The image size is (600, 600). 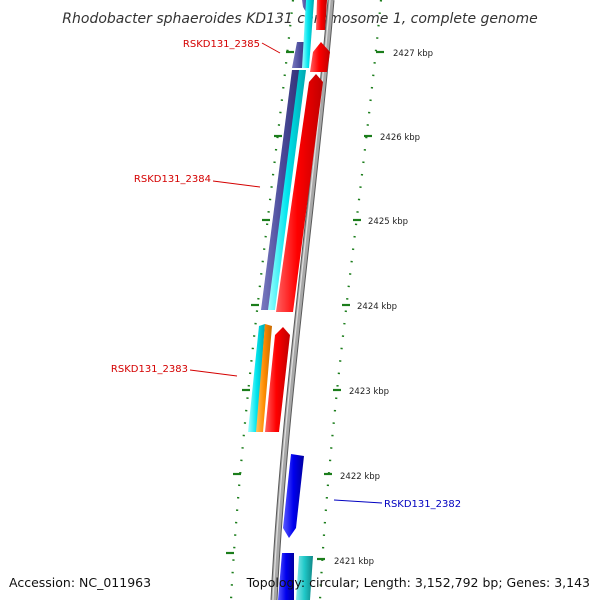 I want to click on scale-label-2421: 2421 kbp, so click(x=354, y=562).